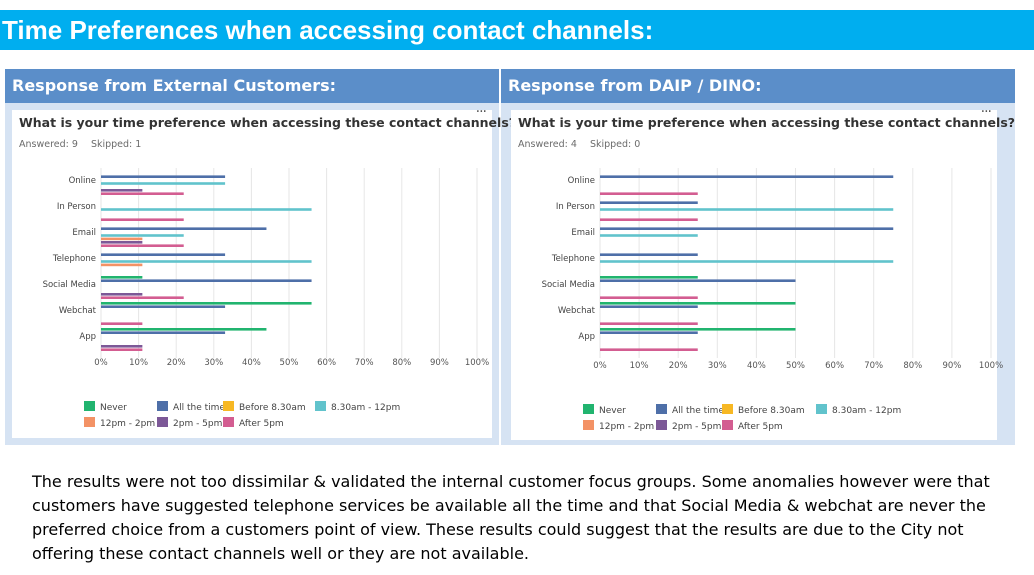 The width and height of the screenshot is (1034, 575). I want to click on legend-label: After 5pm, so click(261, 424).